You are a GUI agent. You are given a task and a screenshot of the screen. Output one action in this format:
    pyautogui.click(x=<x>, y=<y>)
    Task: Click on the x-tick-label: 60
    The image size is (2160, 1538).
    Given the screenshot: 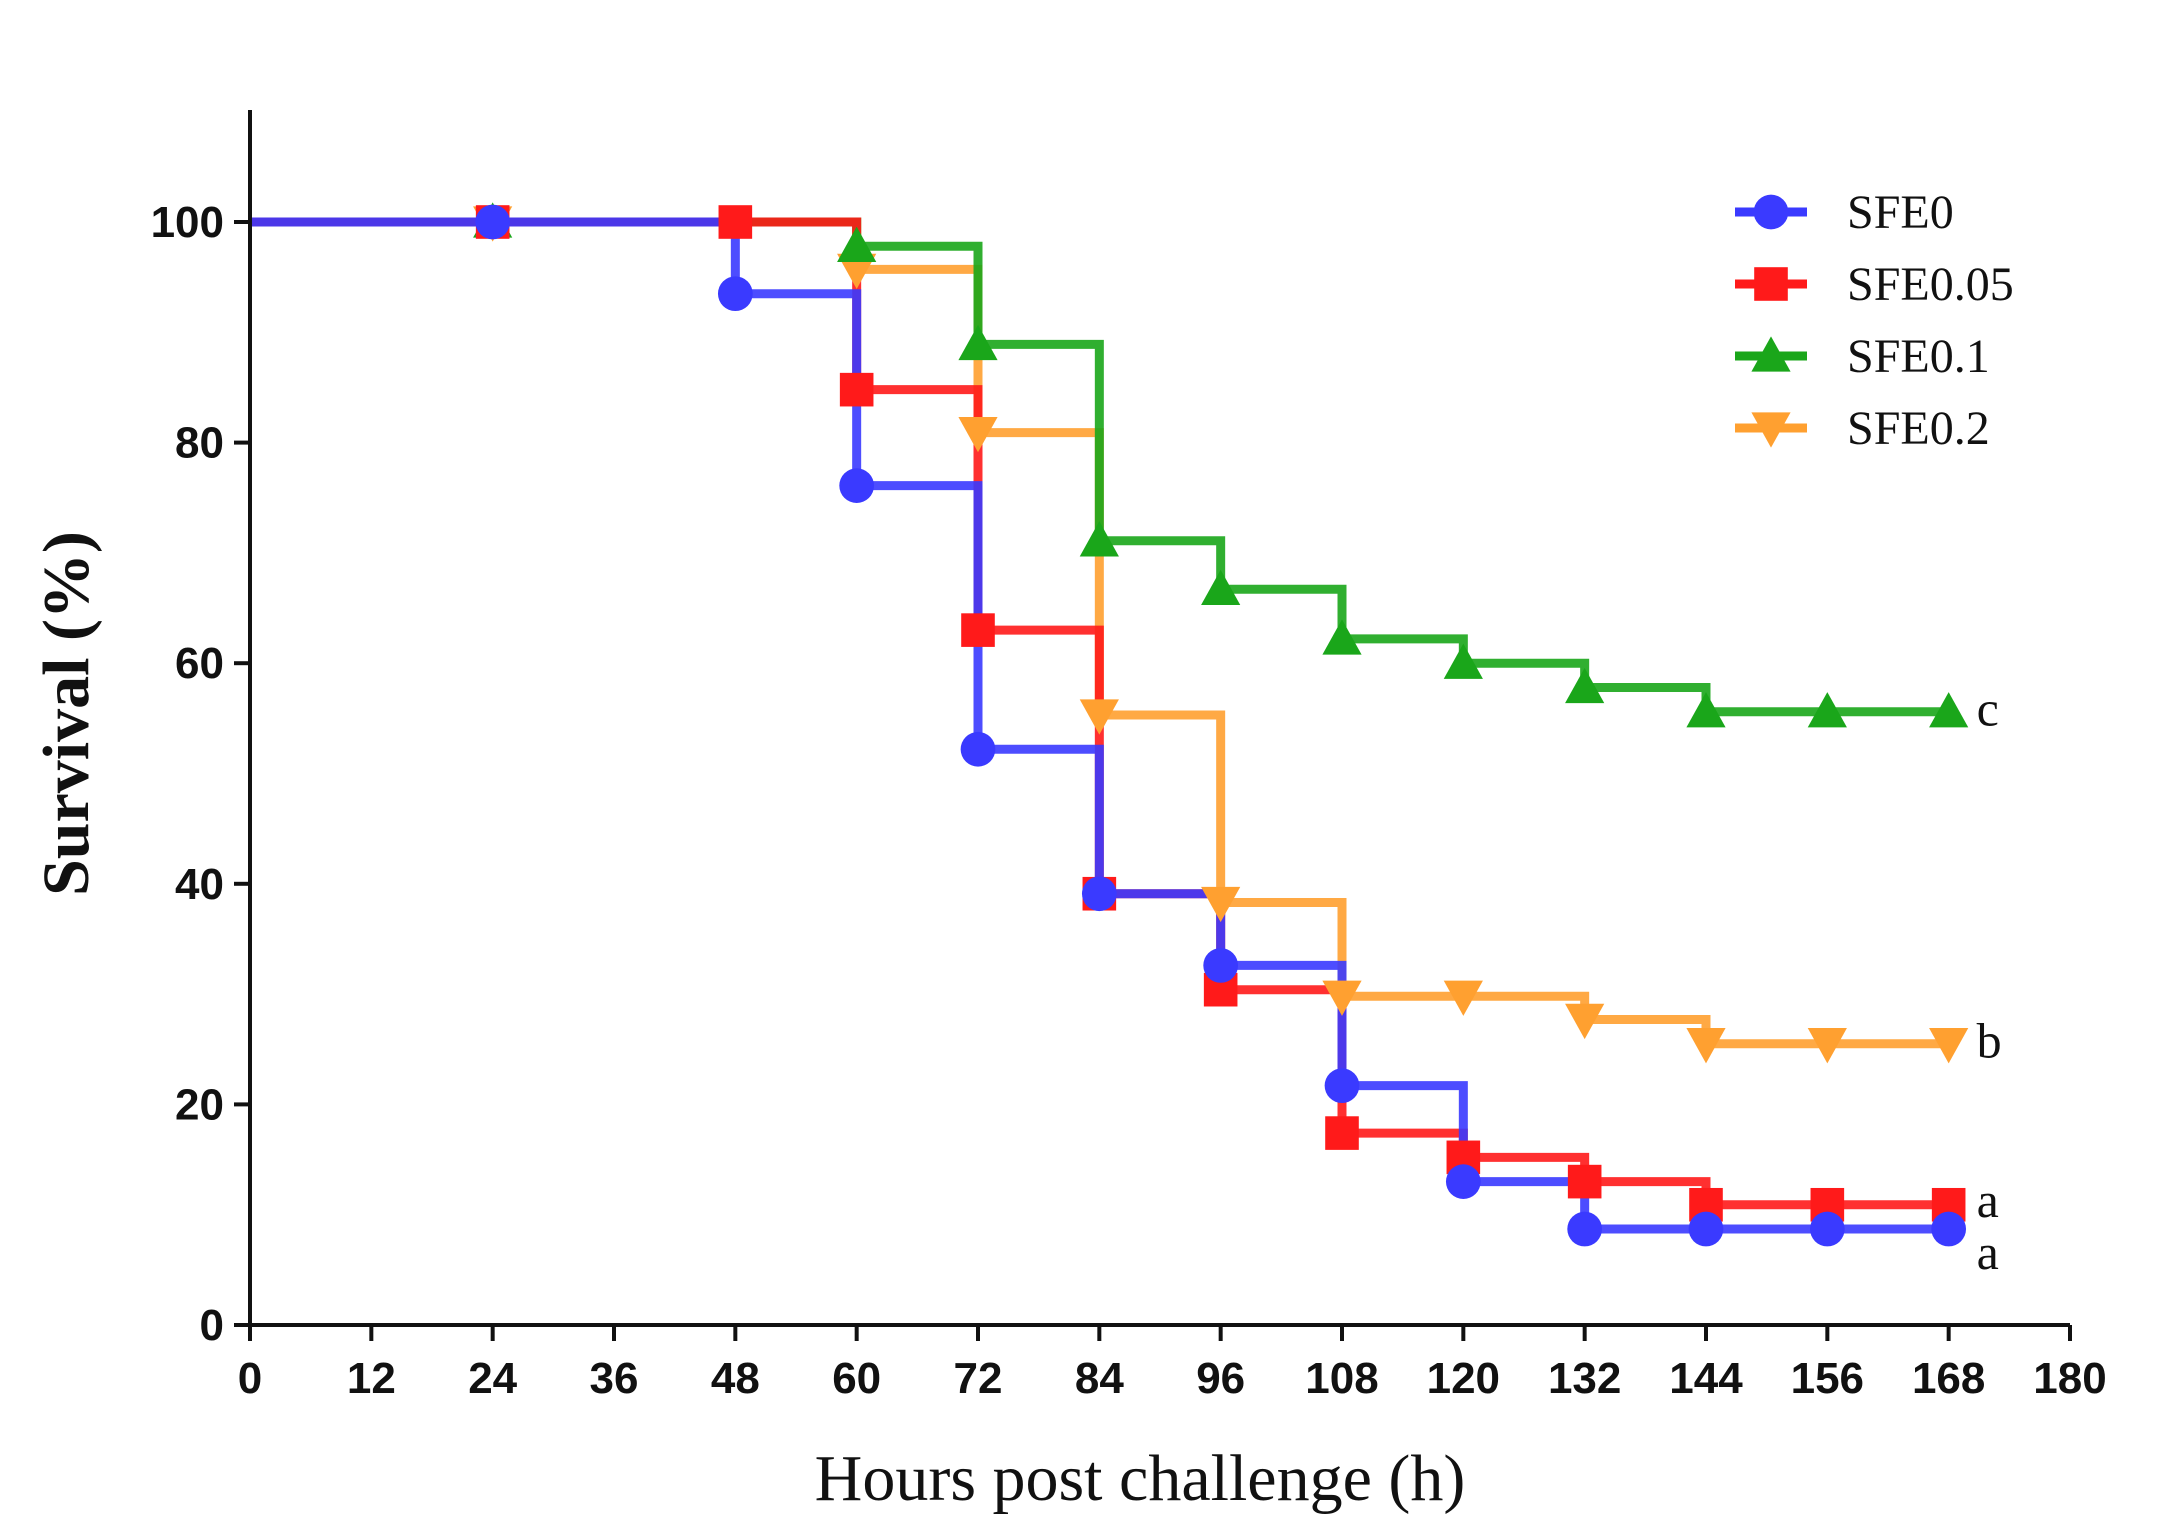 What is the action you would take?
    pyautogui.click(x=856, y=1378)
    